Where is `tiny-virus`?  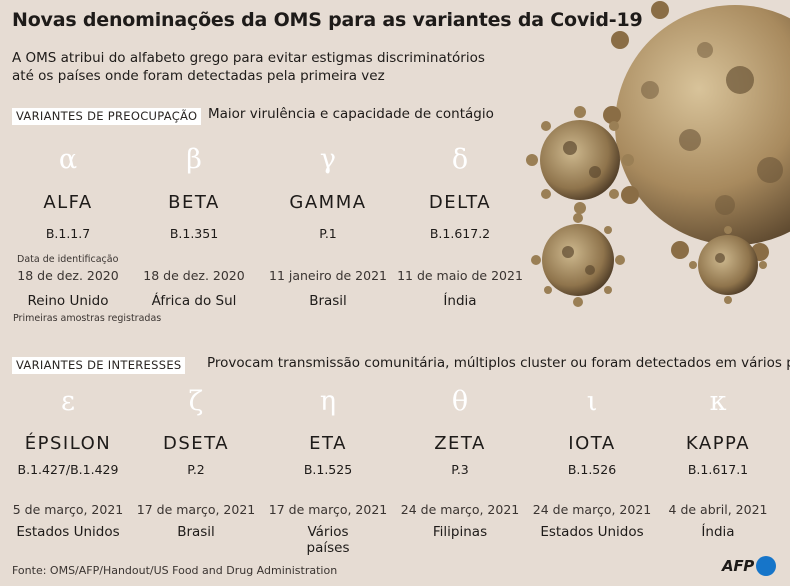 tiny-virus is located at coordinates (728, 265).